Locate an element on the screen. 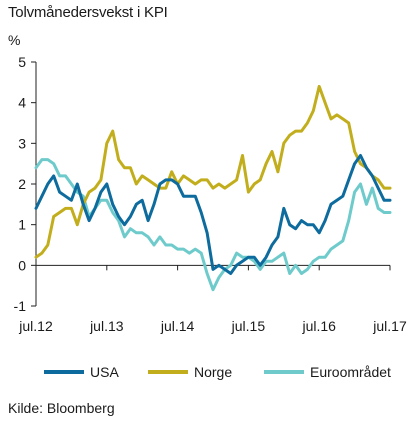 The height and width of the screenshot is (426, 414). source-note: Kilde: Bloomberg is located at coordinates (61, 408).